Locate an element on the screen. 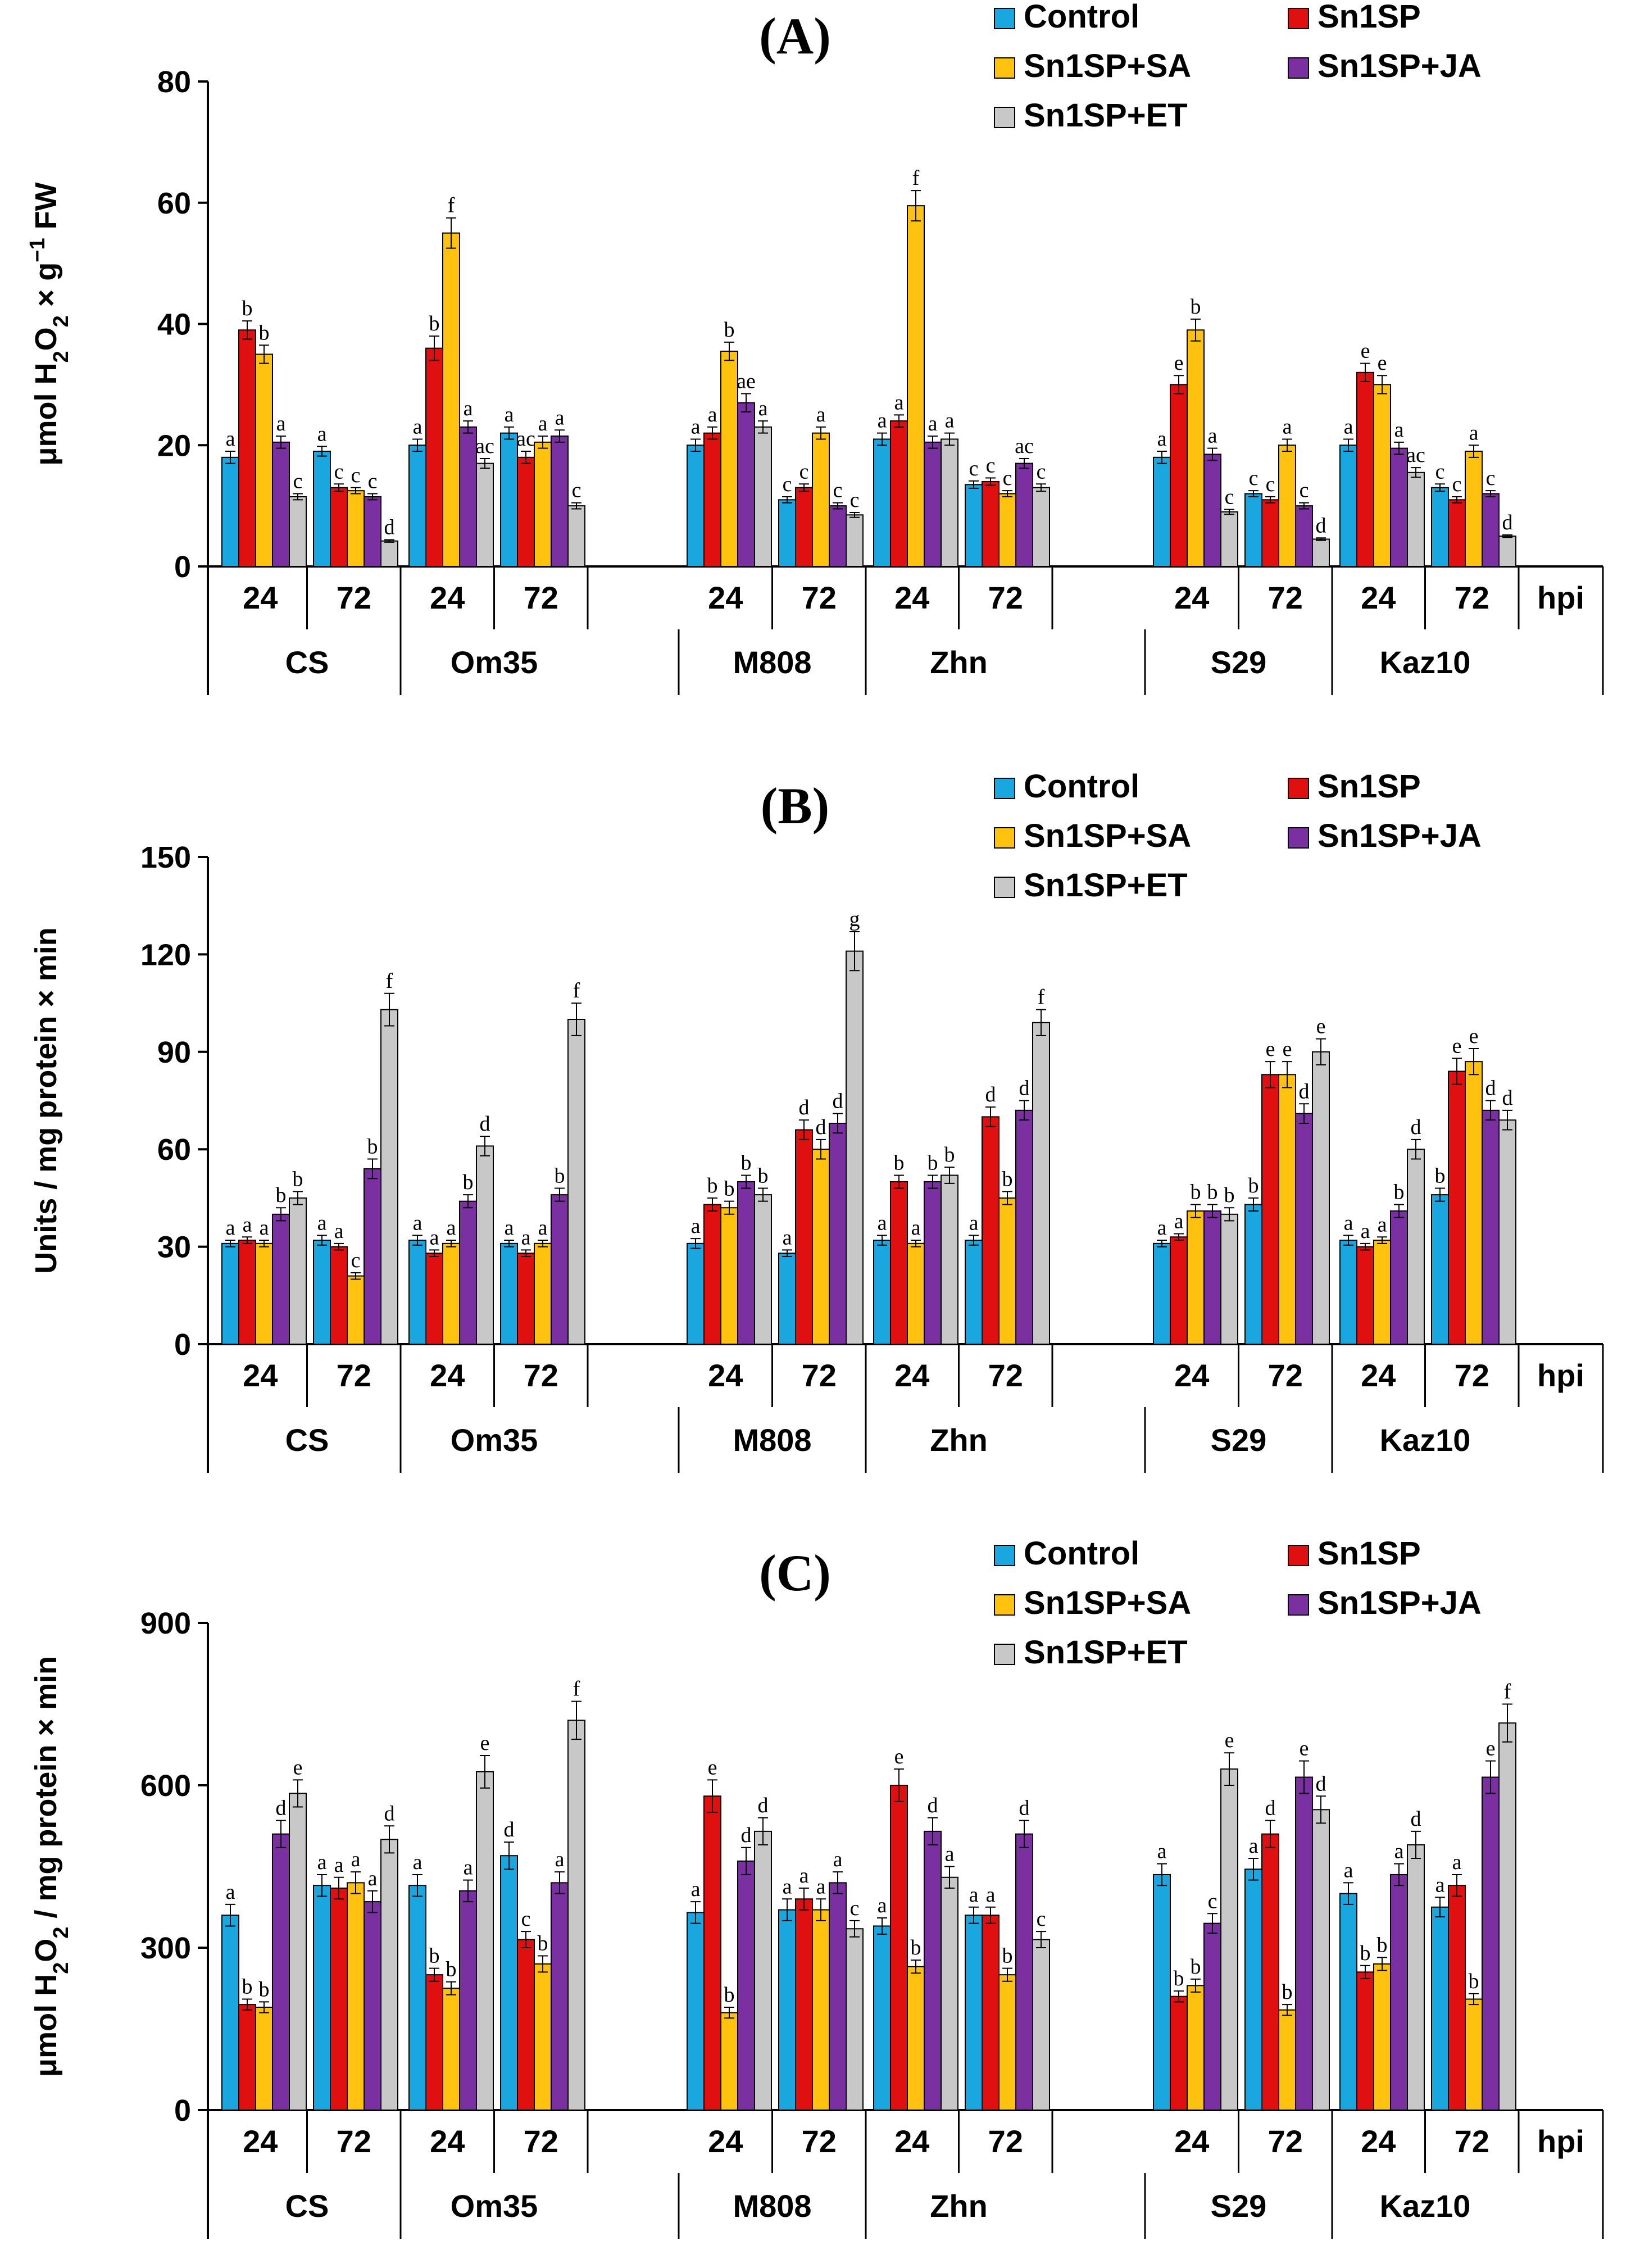 This screenshot has width=1631, height=2268. legend-label-4: Sn1SP+JA is located at coordinates (1400, 836).